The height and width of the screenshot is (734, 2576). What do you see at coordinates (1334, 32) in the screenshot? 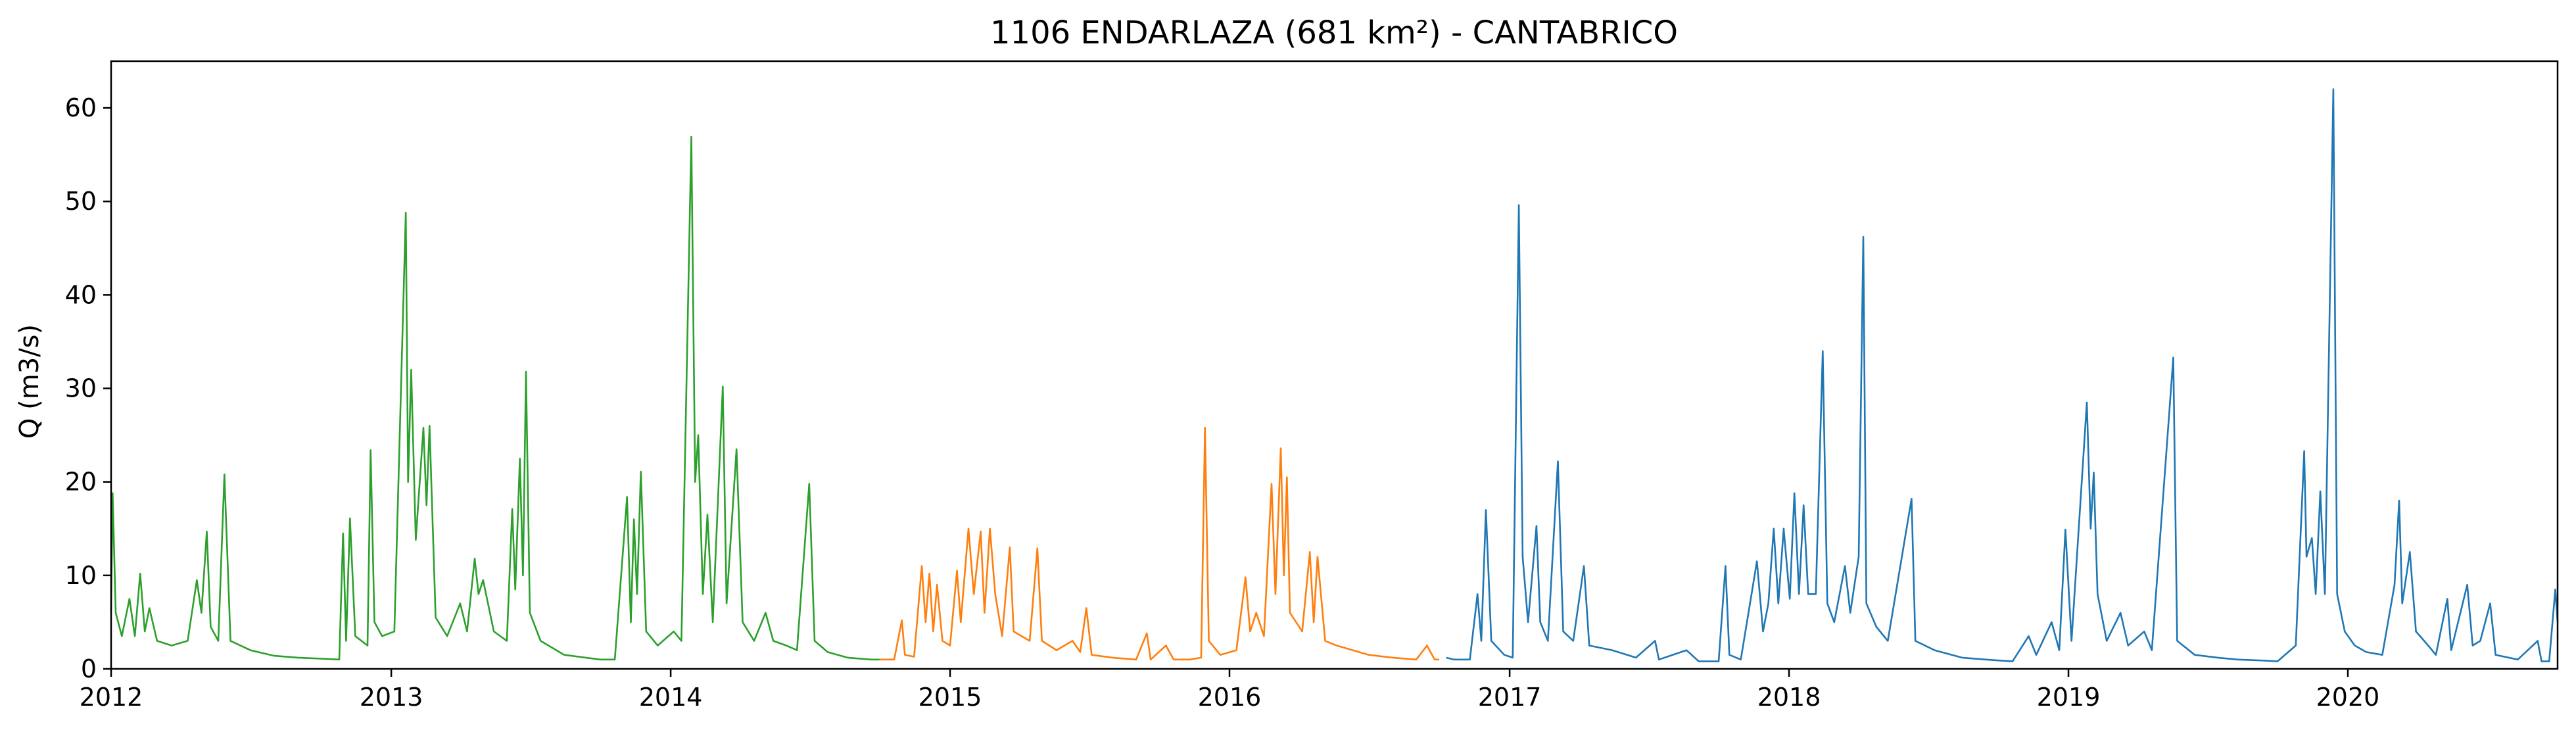
I see `chart-title: 1106 ENDARLAZA (681 km²) - CANTABRICO` at bounding box center [1334, 32].